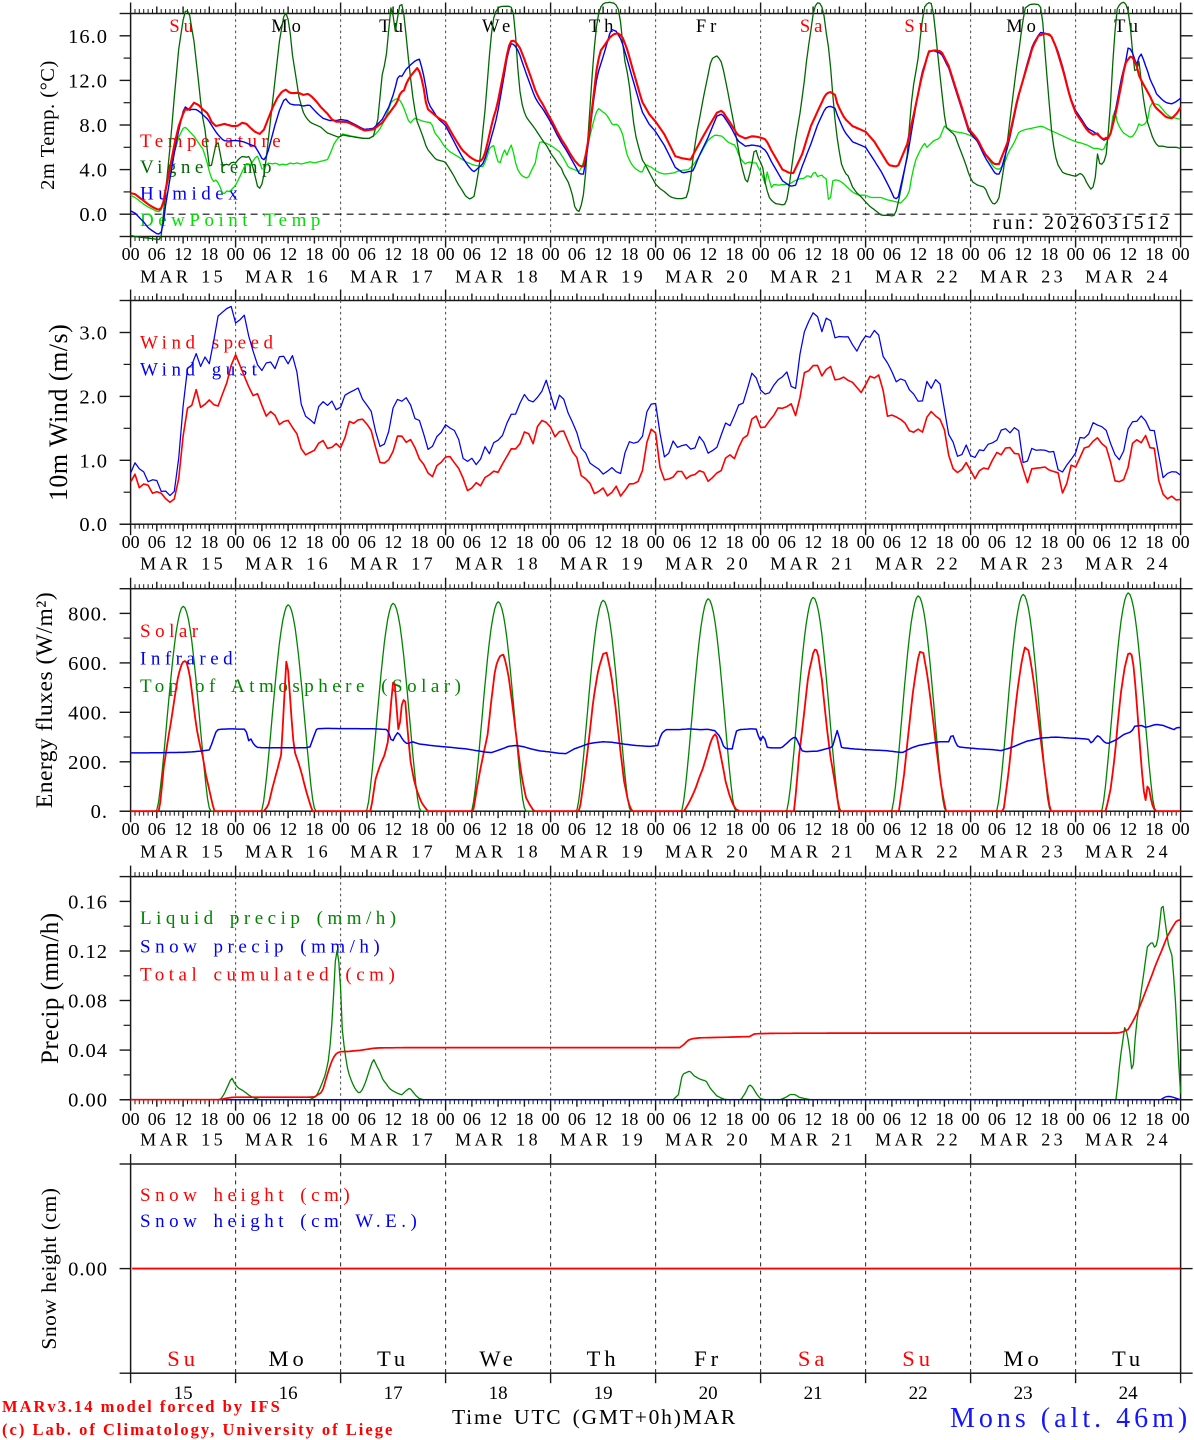  What do you see at coordinates (918, 1140) in the screenshot?
I see `svg-text: MAR 22` at bounding box center [918, 1140].